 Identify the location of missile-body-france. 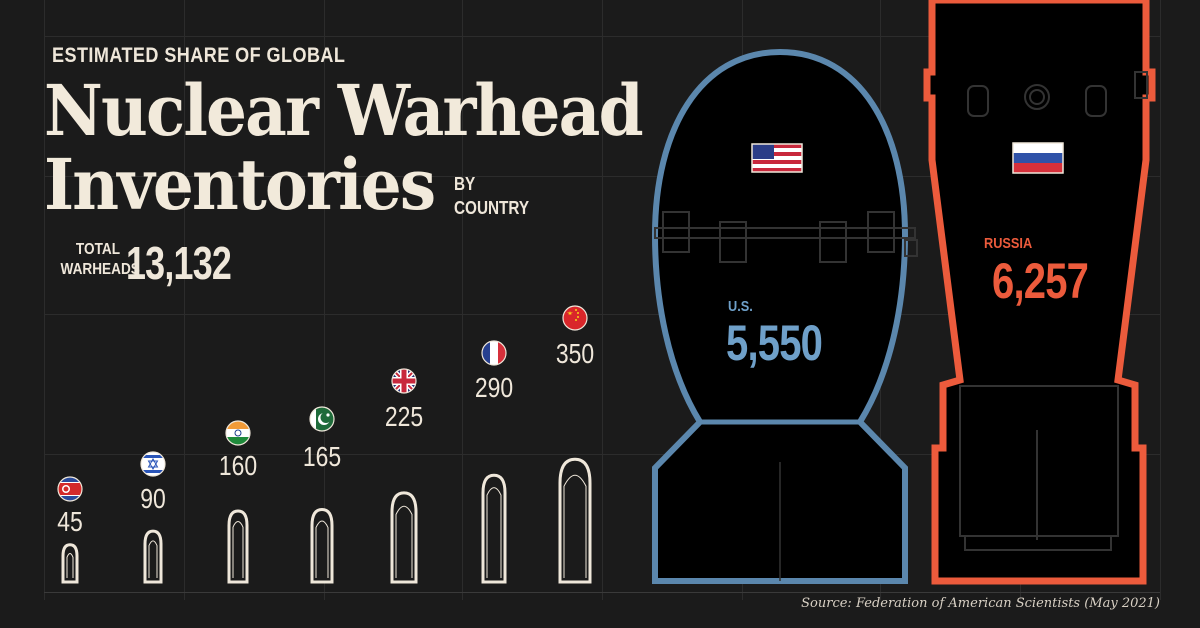
(494, 528).